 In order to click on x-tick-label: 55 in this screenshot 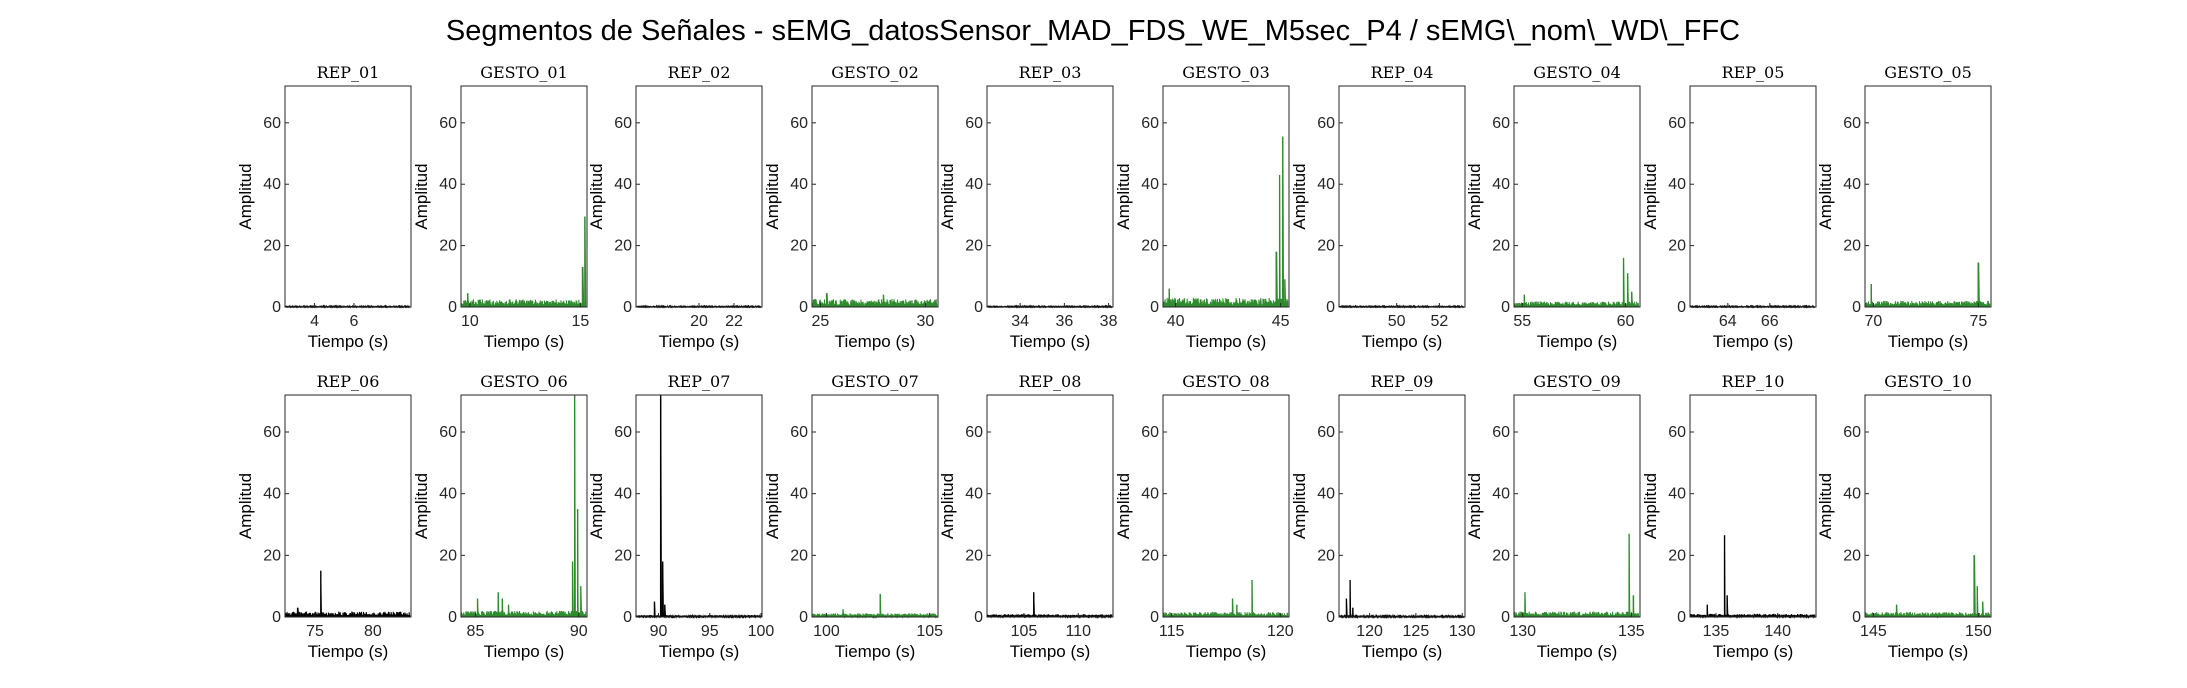, I will do `click(1522, 321)`.